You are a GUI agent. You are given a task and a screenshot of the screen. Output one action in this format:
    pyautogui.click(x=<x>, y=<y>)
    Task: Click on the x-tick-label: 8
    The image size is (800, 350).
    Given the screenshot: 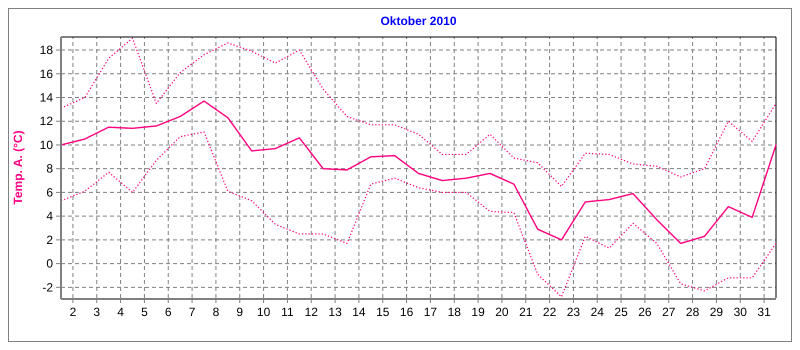 What is the action you would take?
    pyautogui.click(x=216, y=312)
    